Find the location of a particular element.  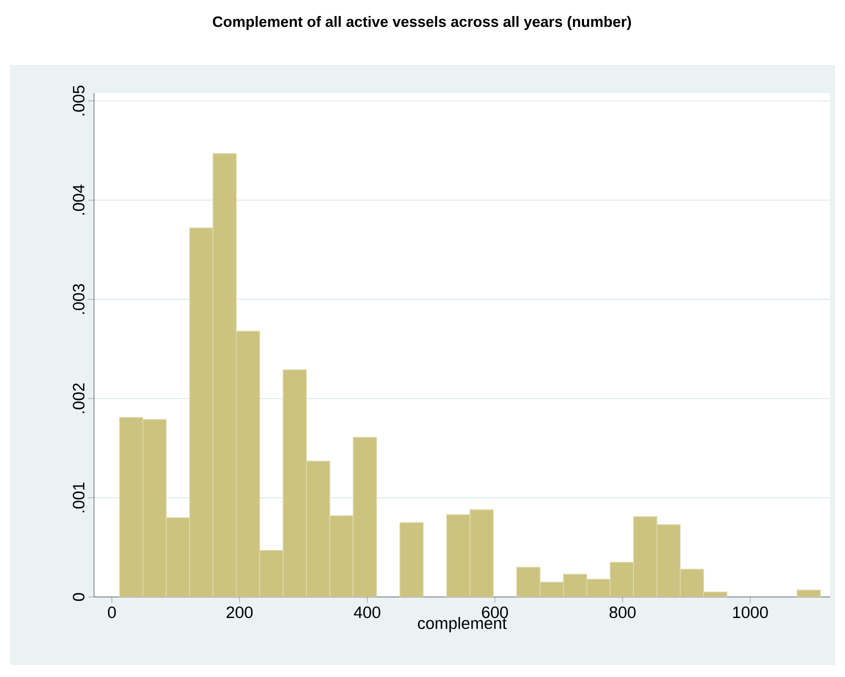

x-tick-label: 200 is located at coordinates (239, 612).